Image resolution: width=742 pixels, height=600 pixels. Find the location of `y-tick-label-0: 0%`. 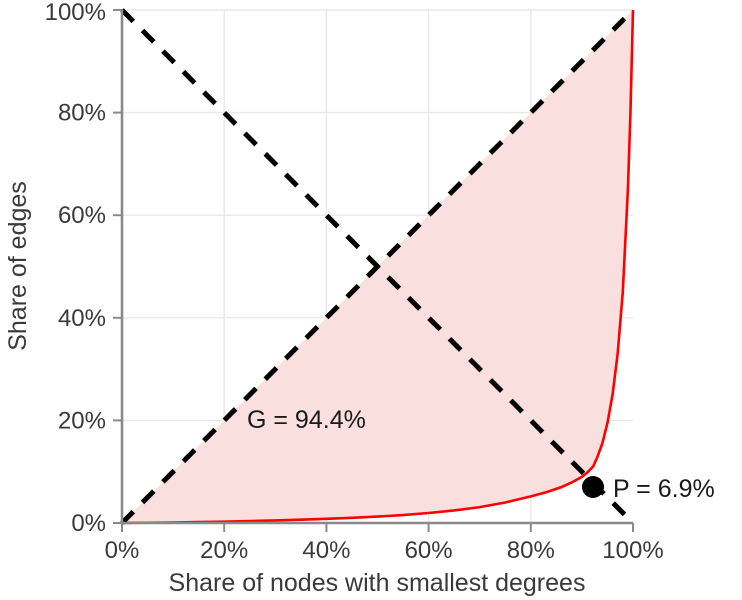

y-tick-label-0: 0% is located at coordinates (88, 523).